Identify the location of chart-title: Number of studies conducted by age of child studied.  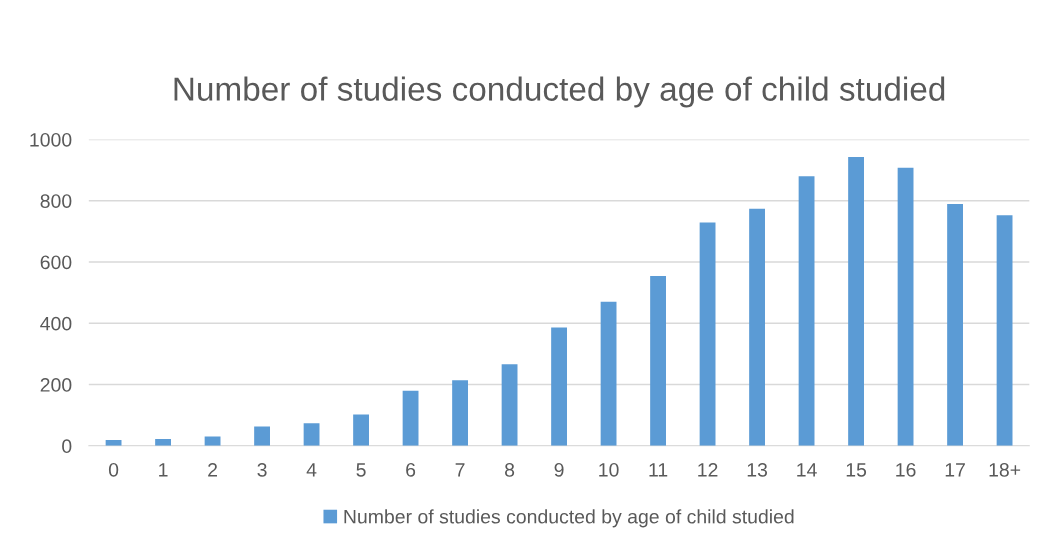
(559, 92).